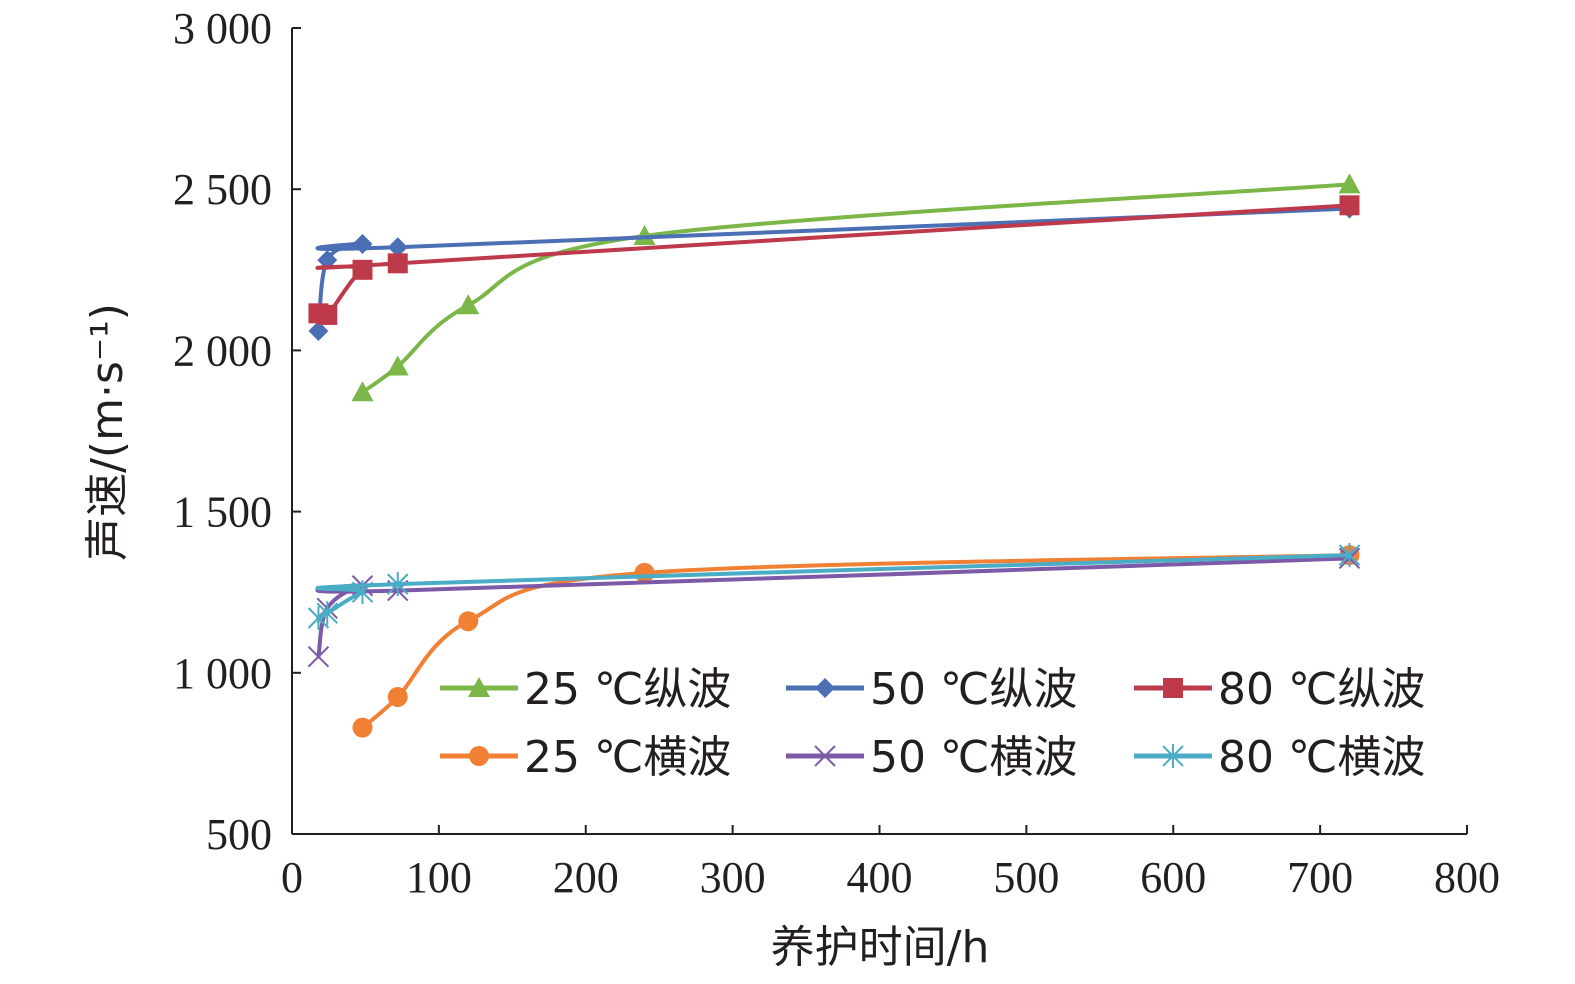 Image resolution: width=1575 pixels, height=984 pixels. I want to click on y-tick-label: 500, so click(239, 834).